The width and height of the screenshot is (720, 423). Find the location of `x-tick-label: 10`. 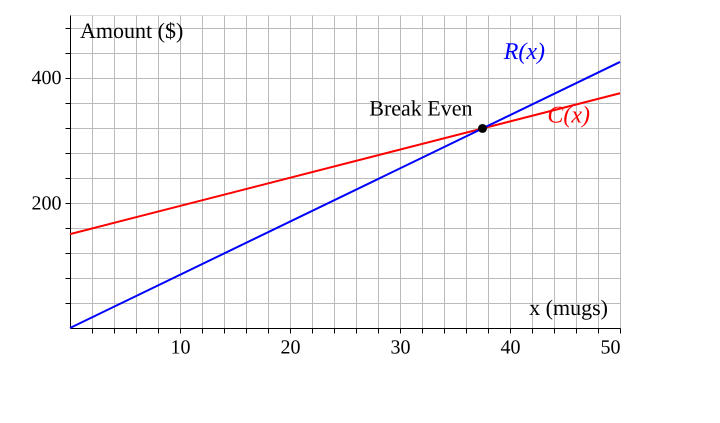

x-tick-label: 10 is located at coordinates (180, 347).